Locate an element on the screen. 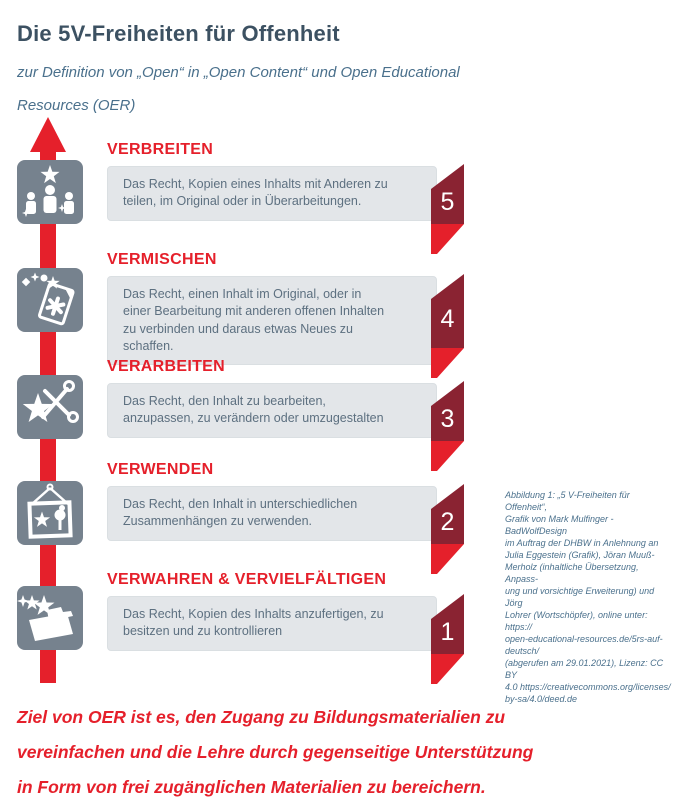 This screenshot has height=798, width=673. mix-document-icon is located at coordinates (50, 300).